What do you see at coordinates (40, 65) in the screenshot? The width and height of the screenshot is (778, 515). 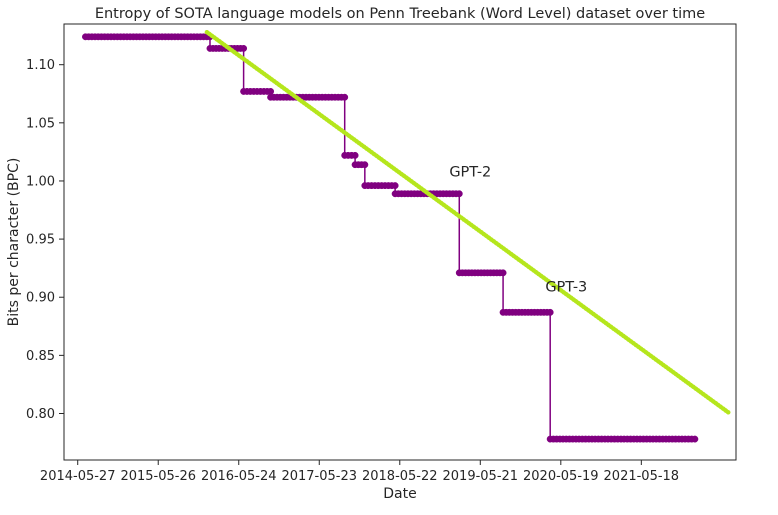 I see `y-tick-label: 1.10` at bounding box center [40, 65].